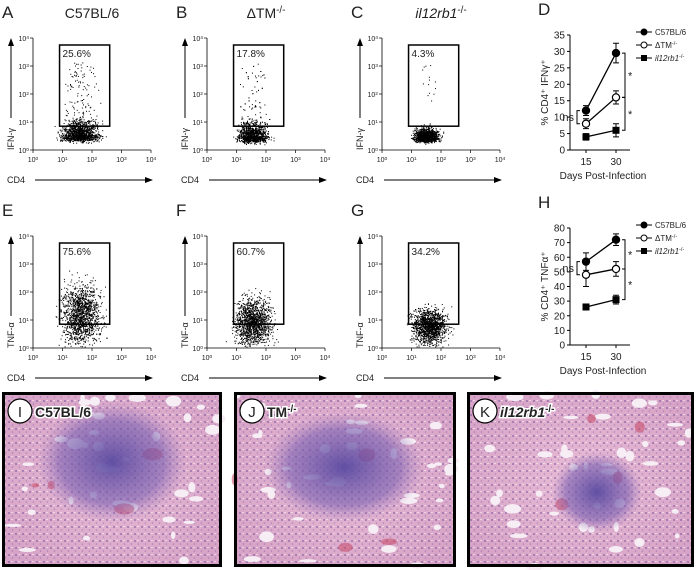 The height and width of the screenshot is (570, 696). Describe the element at coordinates (441, 160) in the screenshot. I see `x-tick-label: 102` at that location.